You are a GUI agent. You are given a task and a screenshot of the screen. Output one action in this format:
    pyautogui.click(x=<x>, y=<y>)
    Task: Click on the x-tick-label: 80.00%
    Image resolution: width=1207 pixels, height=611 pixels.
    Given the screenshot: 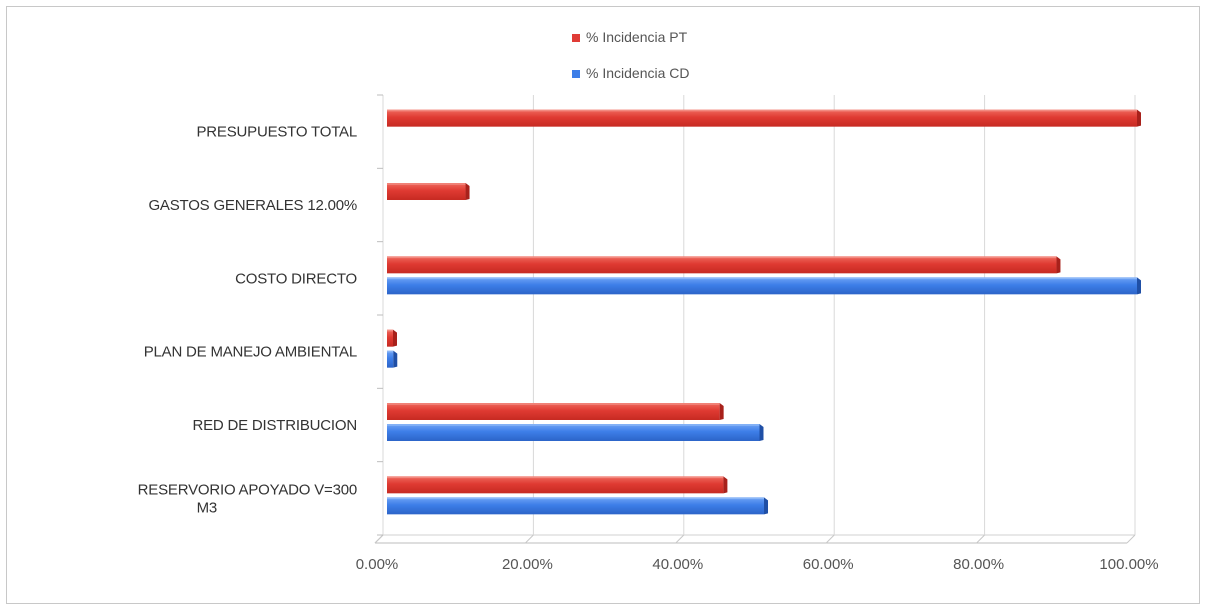 What is the action you would take?
    pyautogui.click(x=978, y=564)
    